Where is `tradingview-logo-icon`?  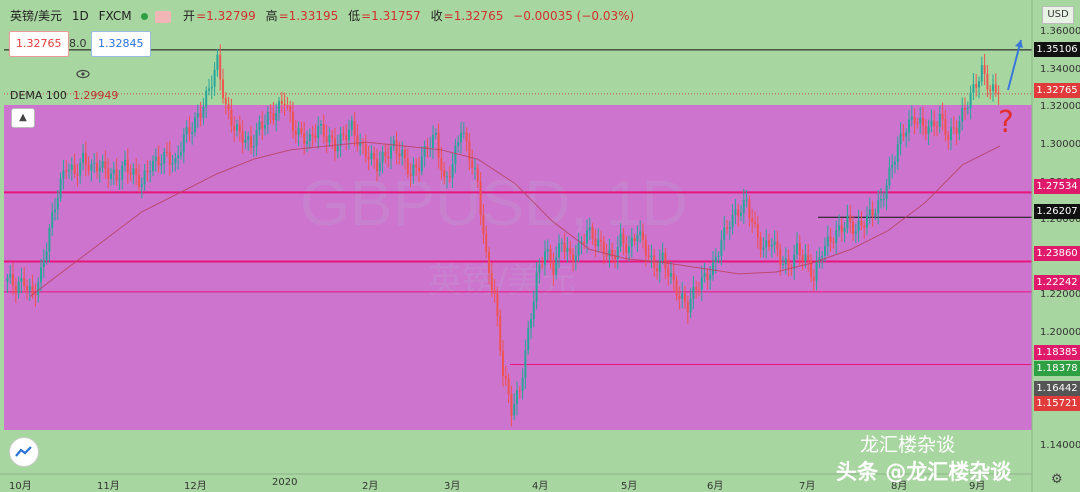 tradingview-logo-icon is located at coordinates (24, 452).